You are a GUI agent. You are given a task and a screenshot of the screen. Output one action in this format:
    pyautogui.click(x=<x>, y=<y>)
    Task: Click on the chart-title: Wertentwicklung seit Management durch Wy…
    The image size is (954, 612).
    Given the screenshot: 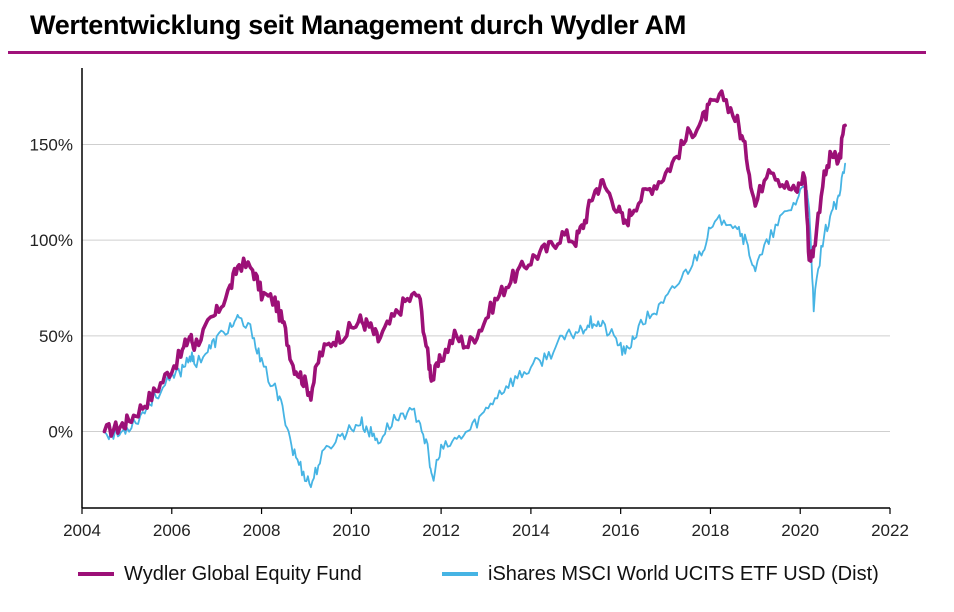 What is the action you would take?
    pyautogui.click(x=358, y=25)
    